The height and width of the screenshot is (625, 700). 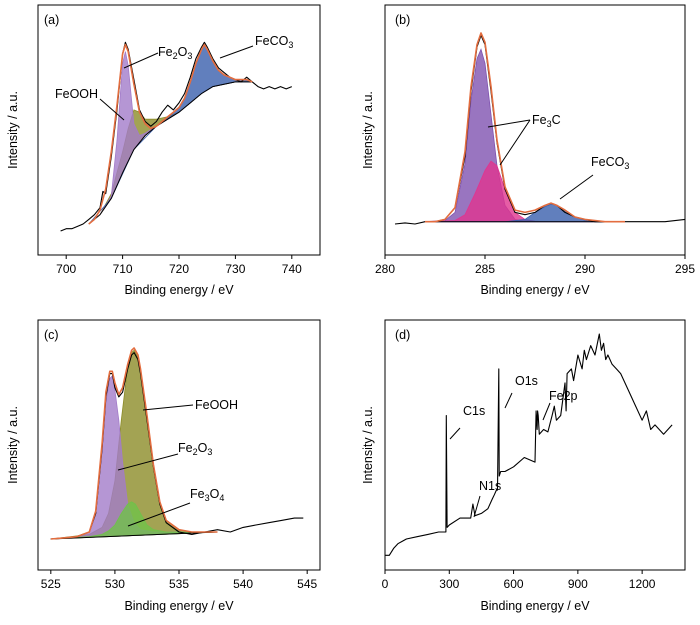 I want to click on panel-c-fe2o3-leader, so click(x=148, y=462).